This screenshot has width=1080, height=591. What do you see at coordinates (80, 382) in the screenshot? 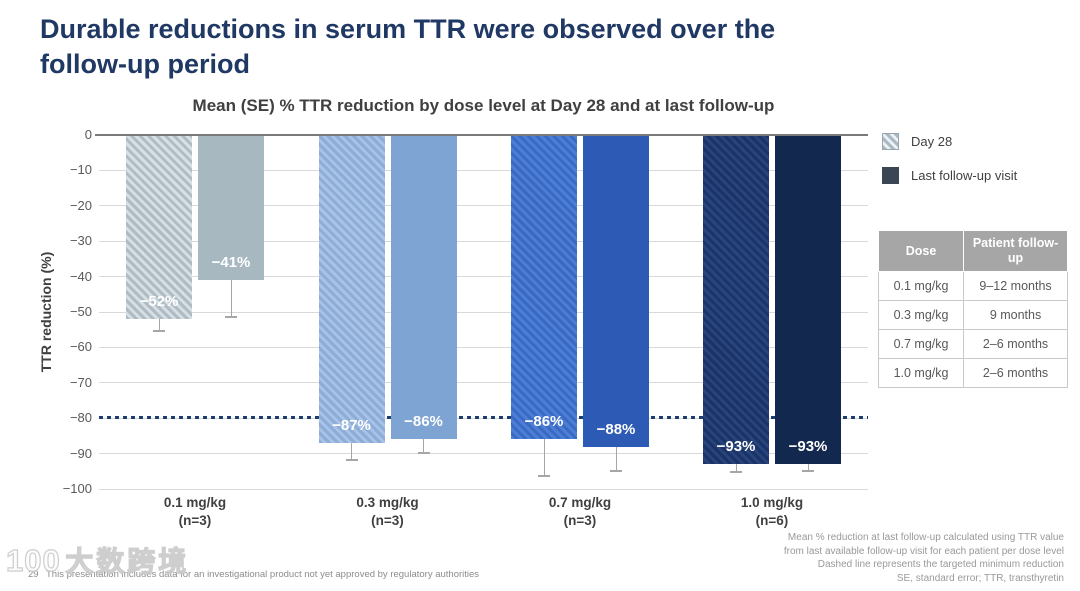
I see `y-tick-label: −70` at bounding box center [80, 382].